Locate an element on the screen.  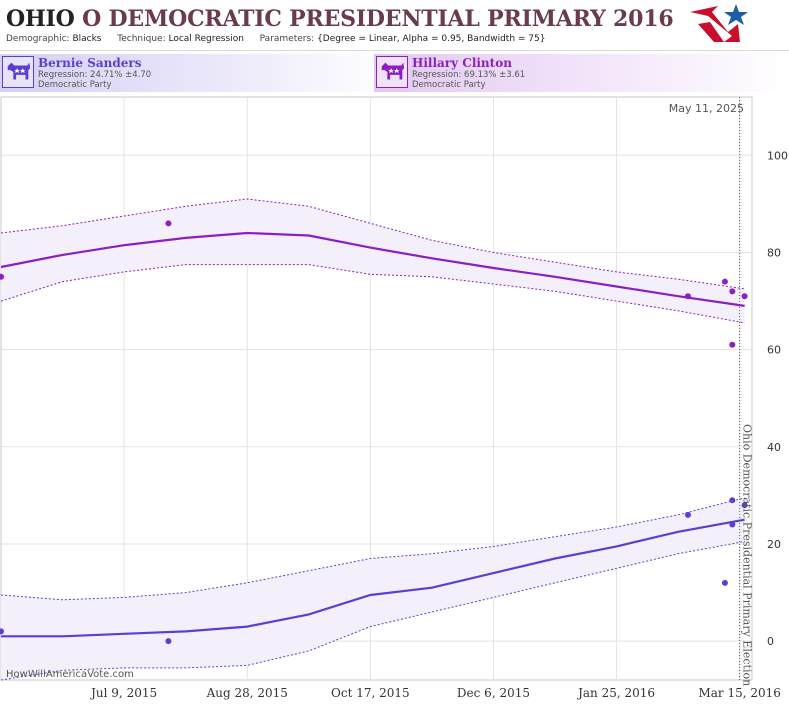
parameters-label: Parameters: is located at coordinates (287, 39).